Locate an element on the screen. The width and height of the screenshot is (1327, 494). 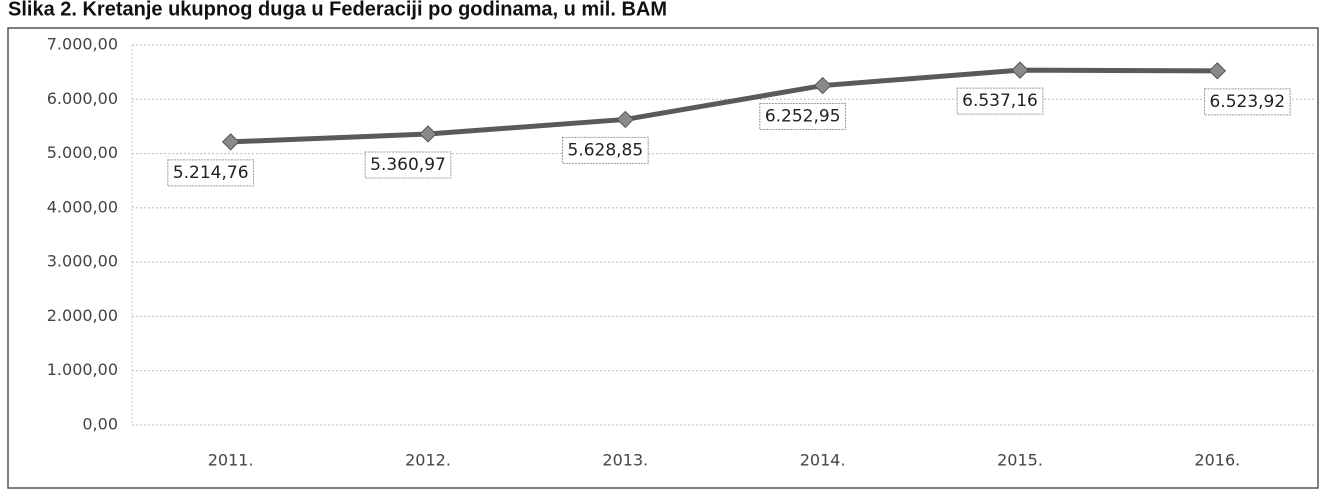
x-tick-label: 2012. is located at coordinates (428, 460).